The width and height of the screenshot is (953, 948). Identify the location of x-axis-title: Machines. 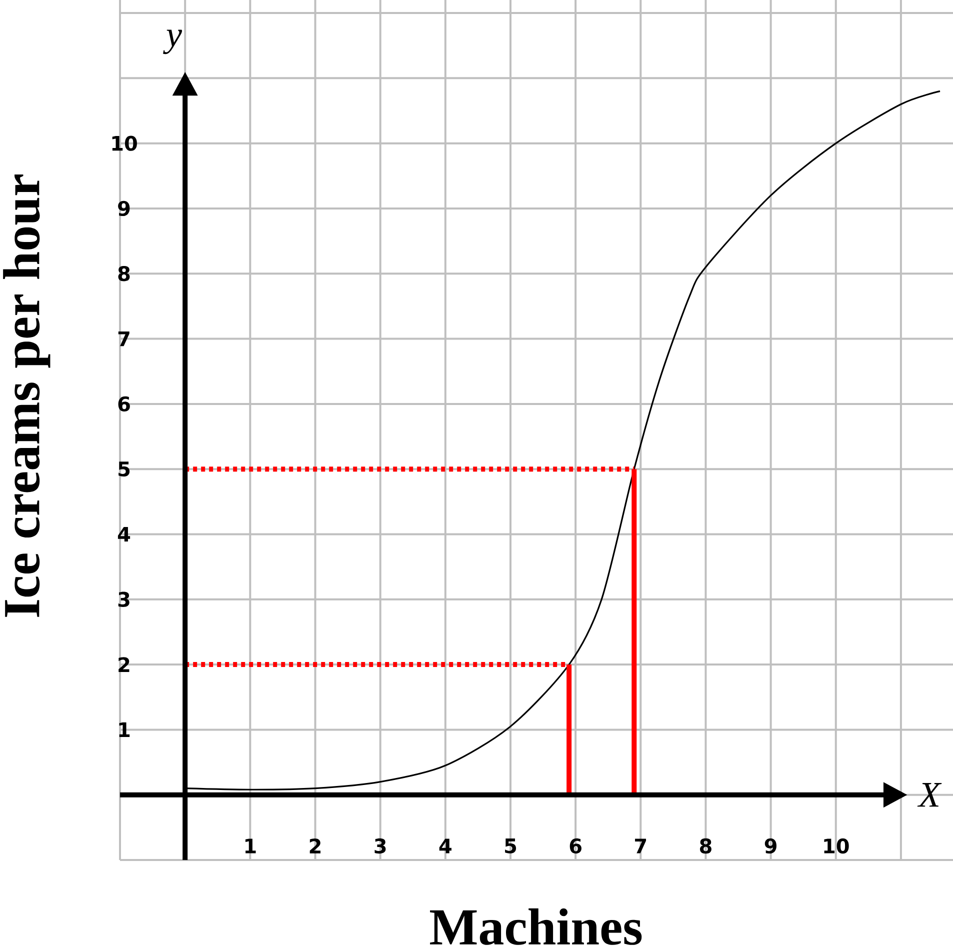
(536, 926).